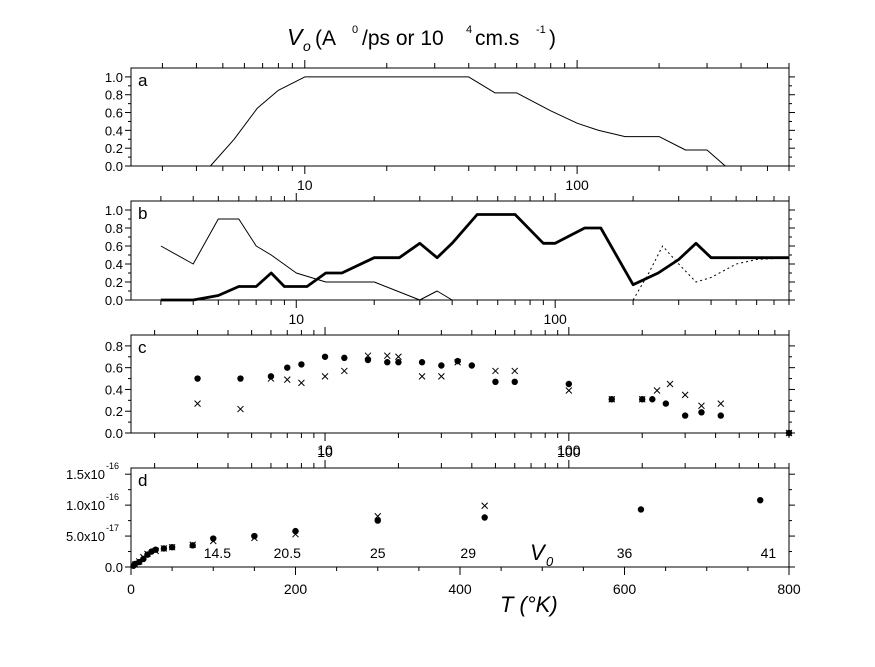  What do you see at coordinates (306, 259) in the screenshot?
I see `series-line-thin` at bounding box center [306, 259].